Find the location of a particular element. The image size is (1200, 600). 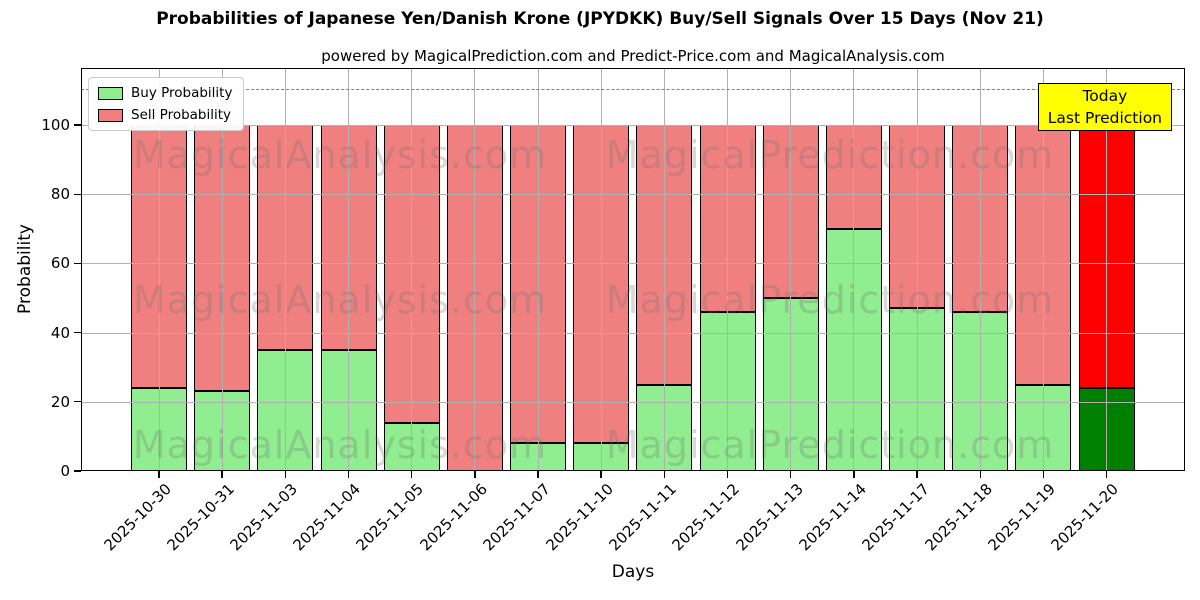

legend-item-buy: Buy Probability is located at coordinates (165, 93).